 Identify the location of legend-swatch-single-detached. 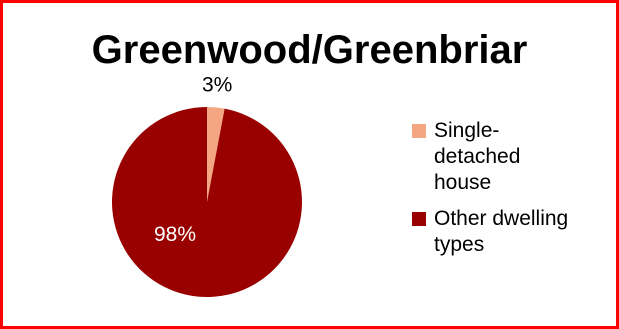
(419, 131).